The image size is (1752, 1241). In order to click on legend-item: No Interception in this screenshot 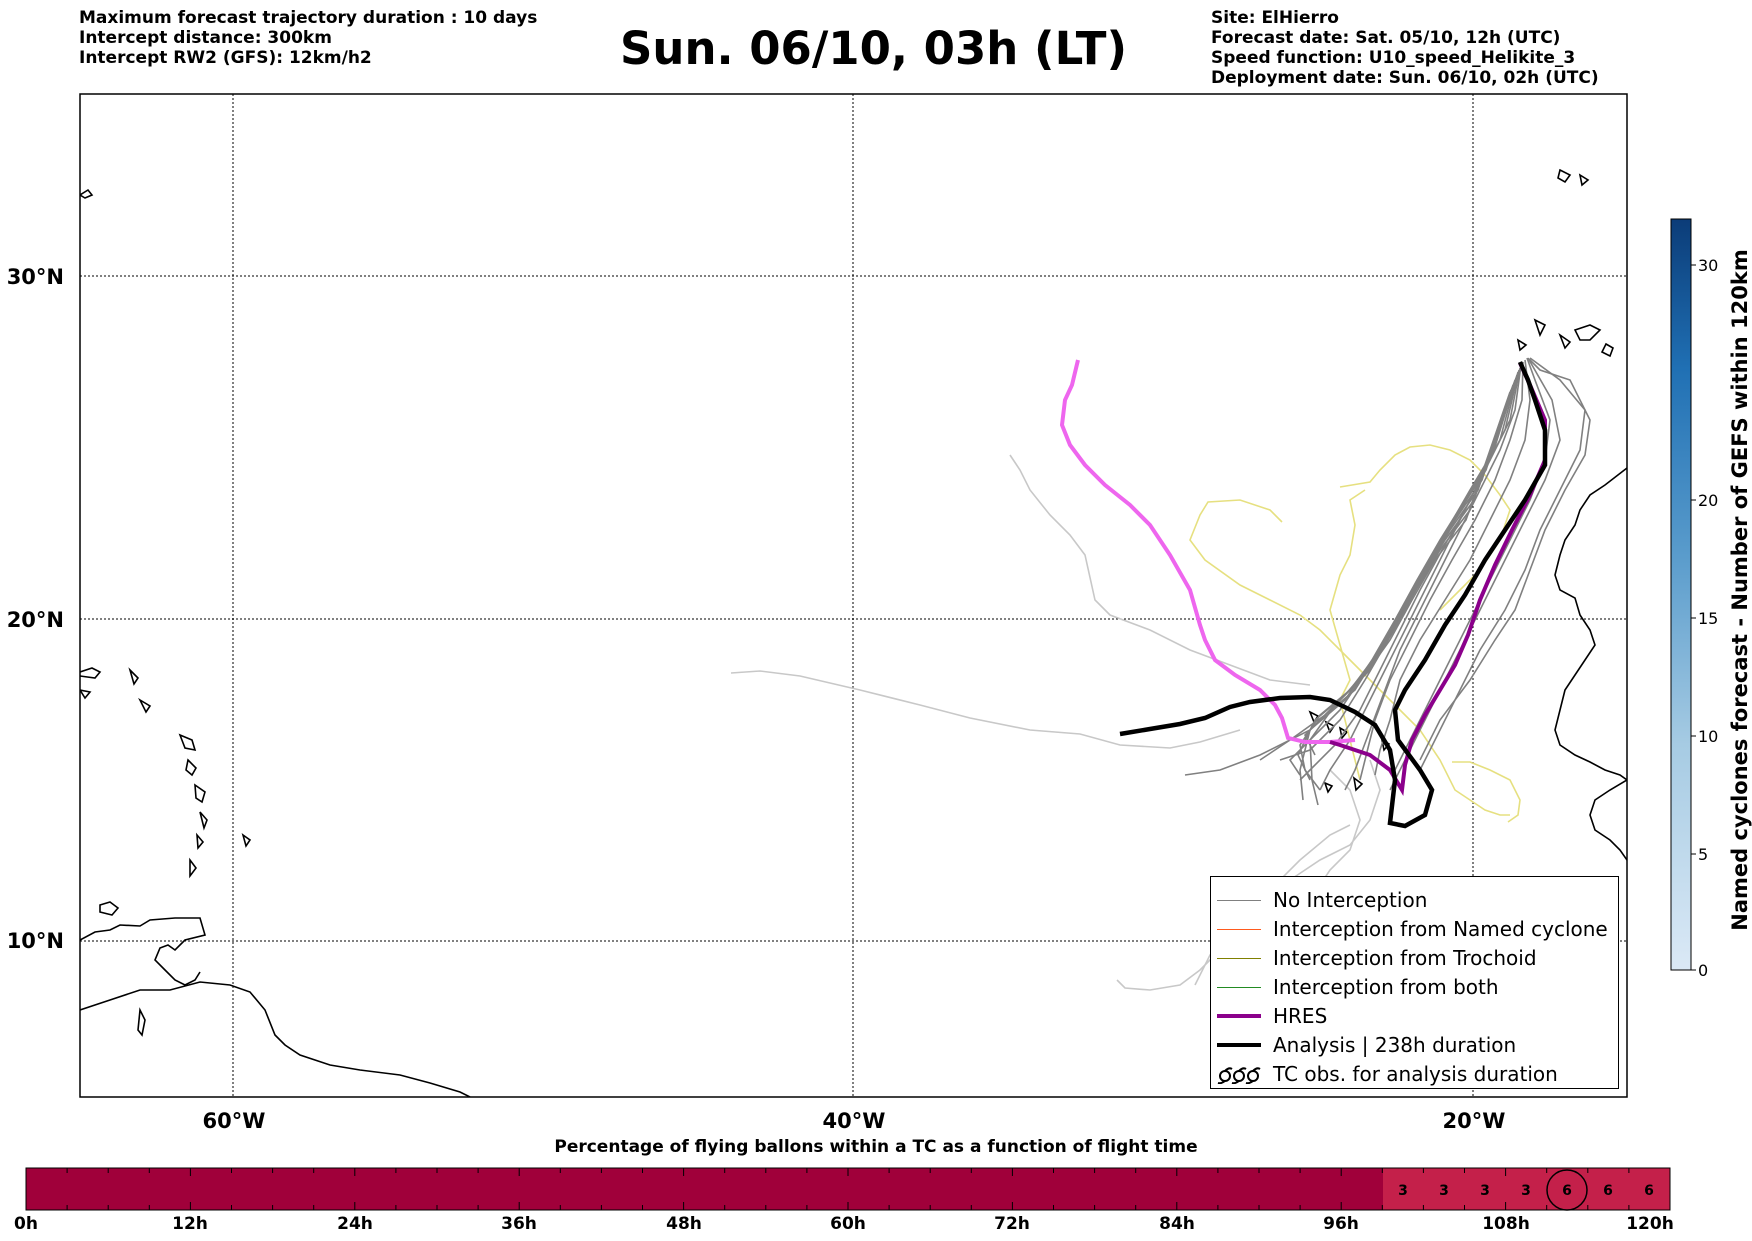, I will do `click(1414, 900)`.